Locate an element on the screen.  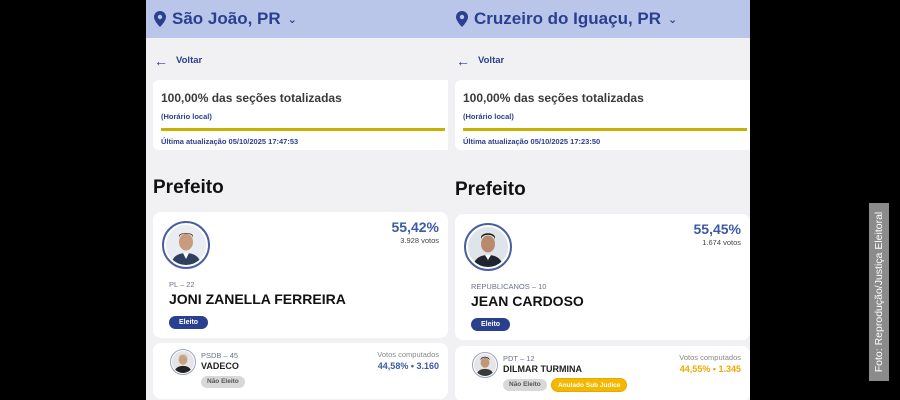
runner-up-name: DILMAR TURMINA is located at coordinates (542, 369).